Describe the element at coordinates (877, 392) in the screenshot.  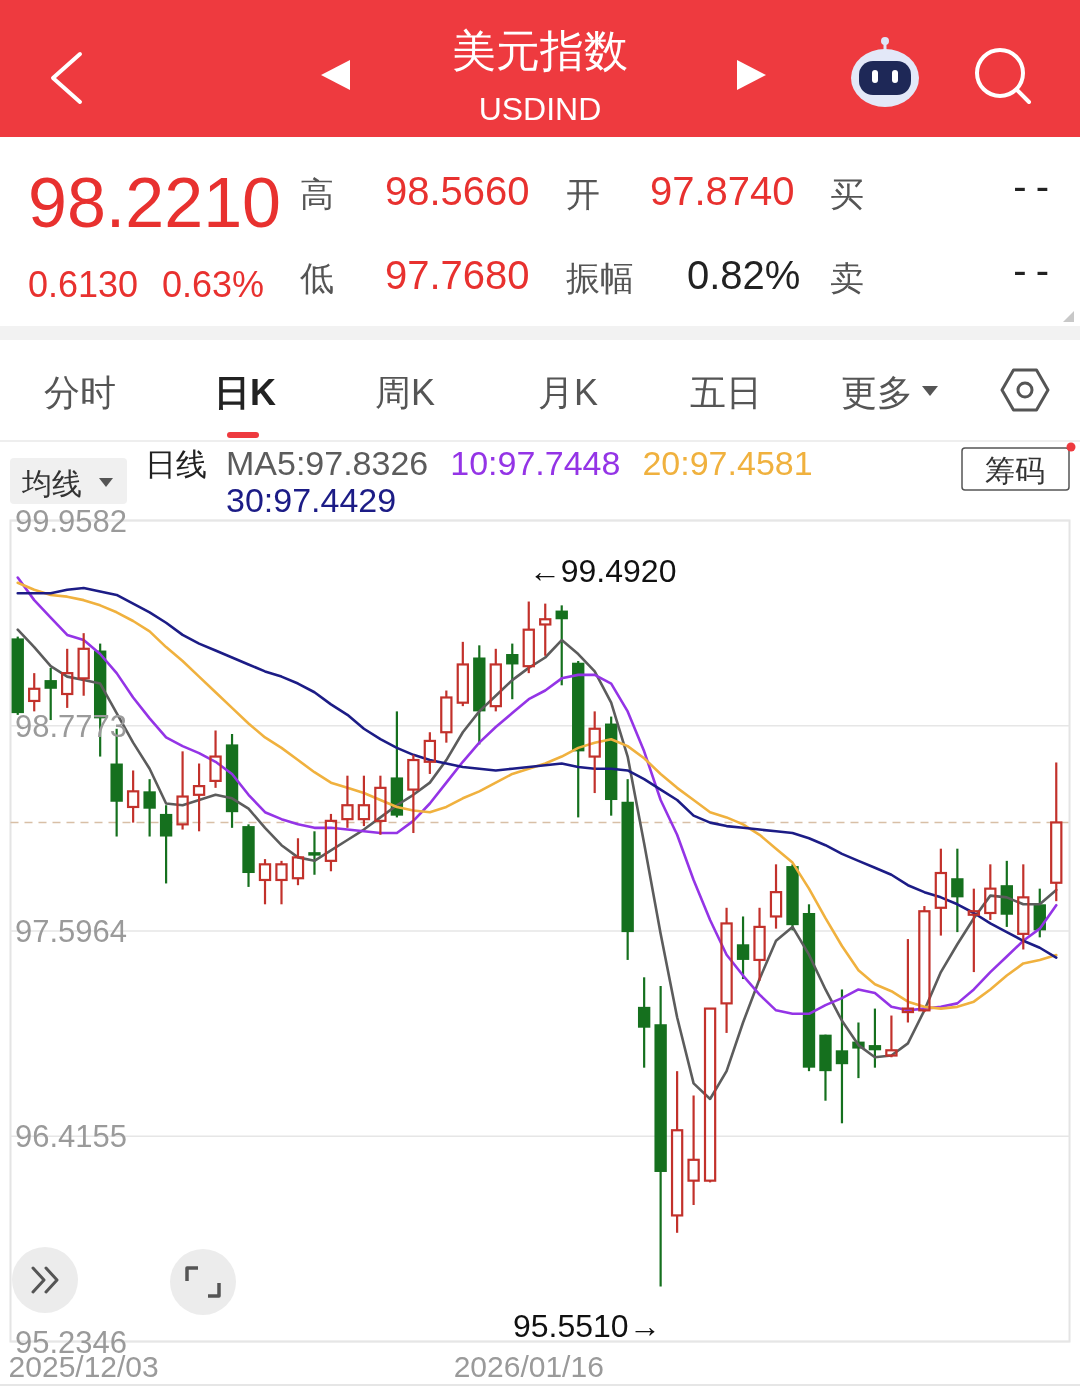
I see `text: 更多` at that location.